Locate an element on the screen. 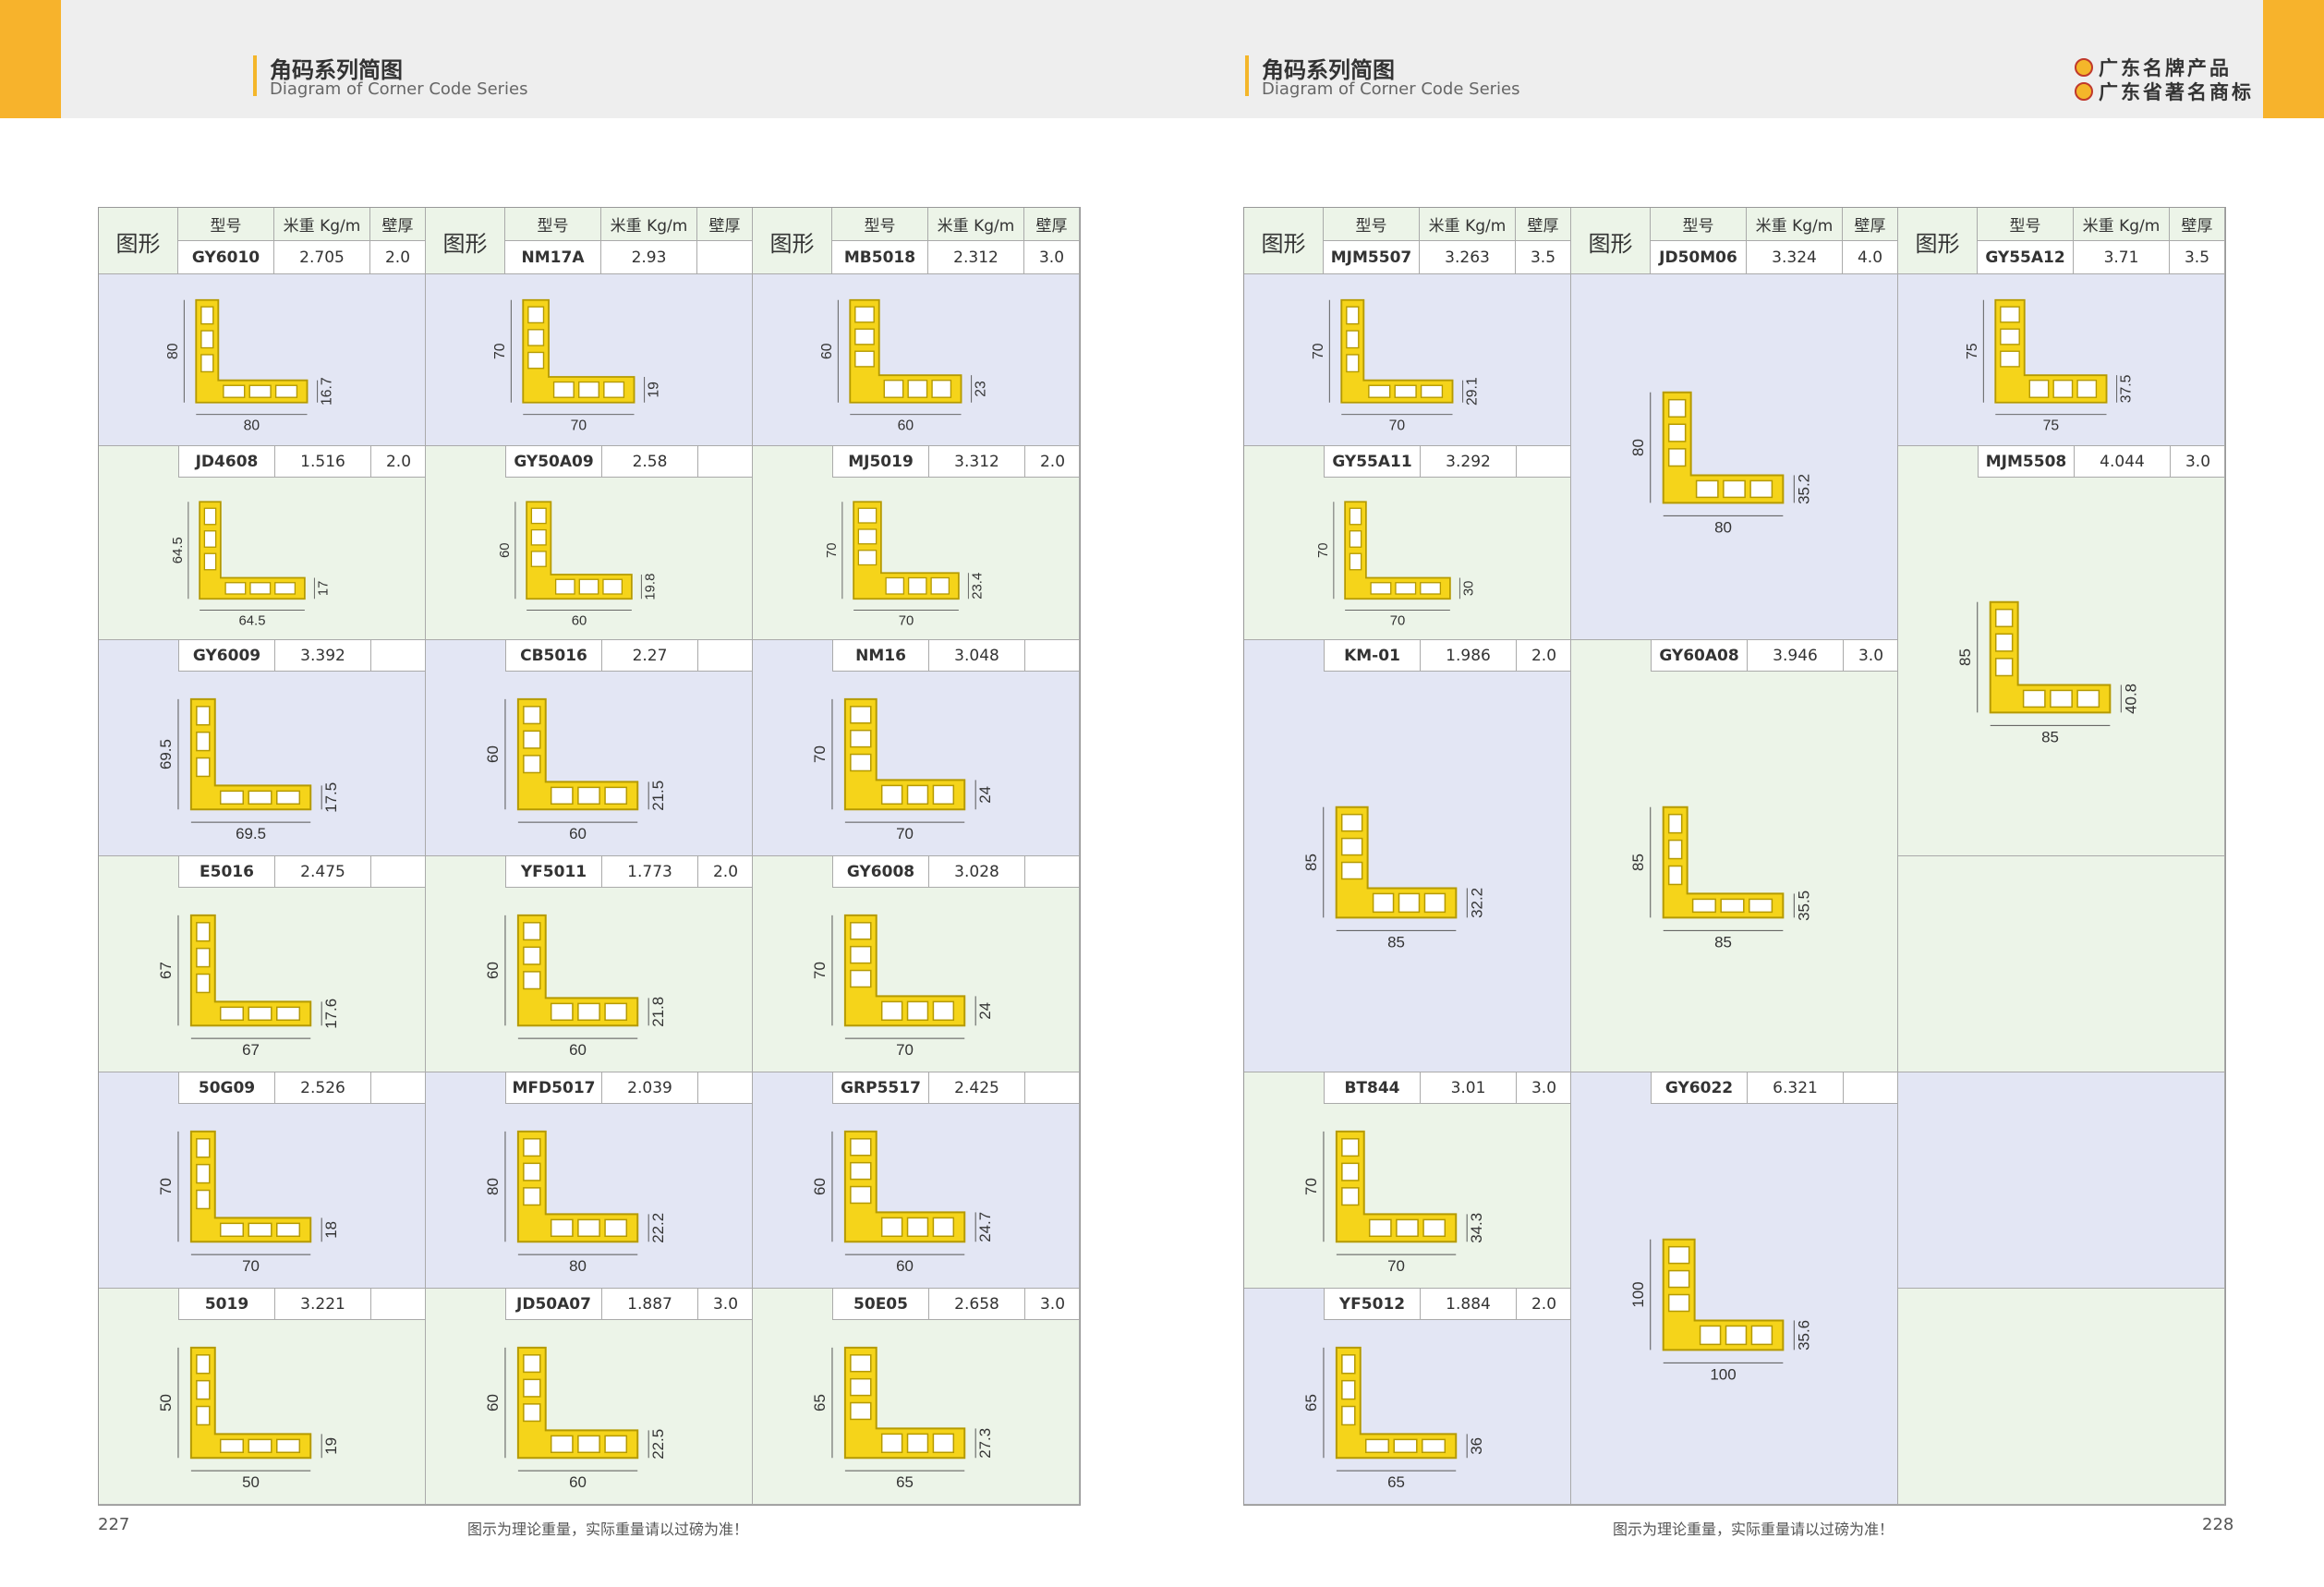 Image resolution: width=2324 pixels, height=1587 pixels. profile-diagram: 70 70 34.3 is located at coordinates (1407, 1196).